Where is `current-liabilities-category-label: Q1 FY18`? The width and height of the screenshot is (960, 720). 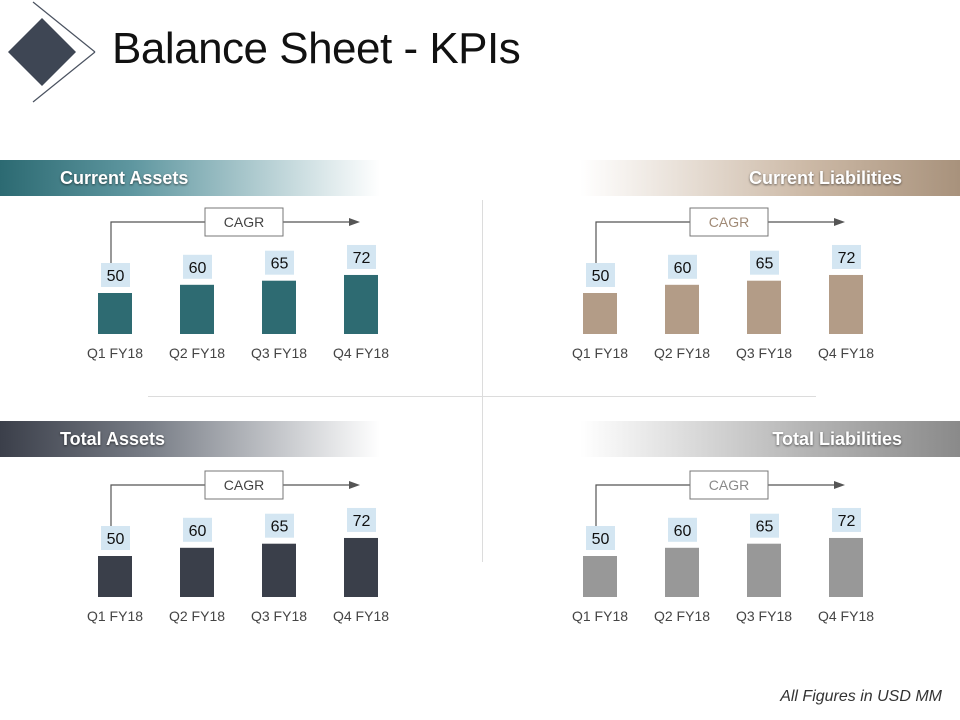 current-liabilities-category-label: Q1 FY18 is located at coordinates (600, 353).